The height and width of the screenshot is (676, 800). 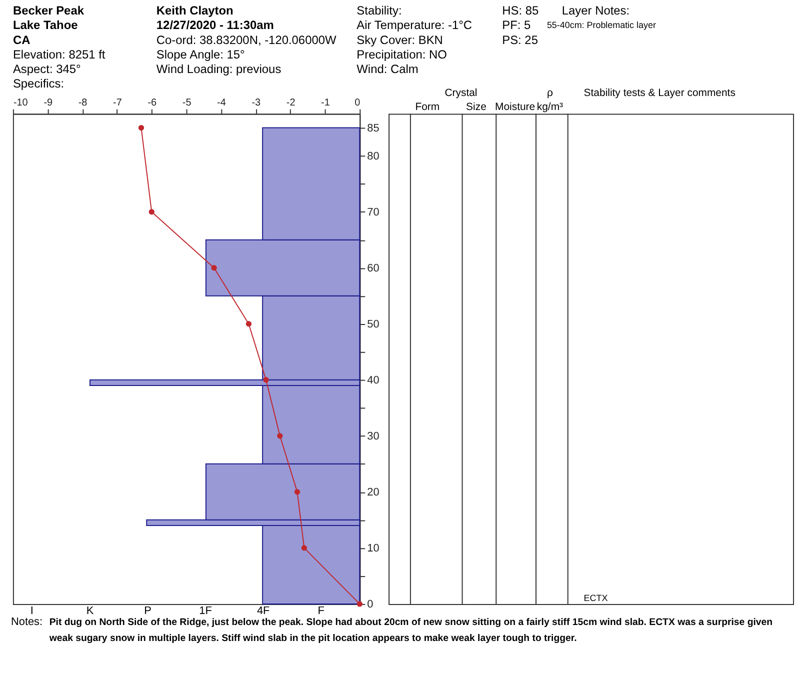 I want to click on y-tick-label: 60, so click(x=373, y=268).